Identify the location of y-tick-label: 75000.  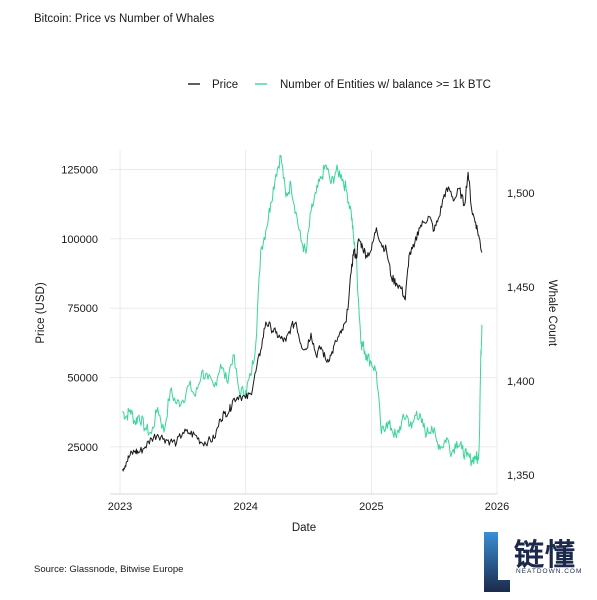
(82, 309).